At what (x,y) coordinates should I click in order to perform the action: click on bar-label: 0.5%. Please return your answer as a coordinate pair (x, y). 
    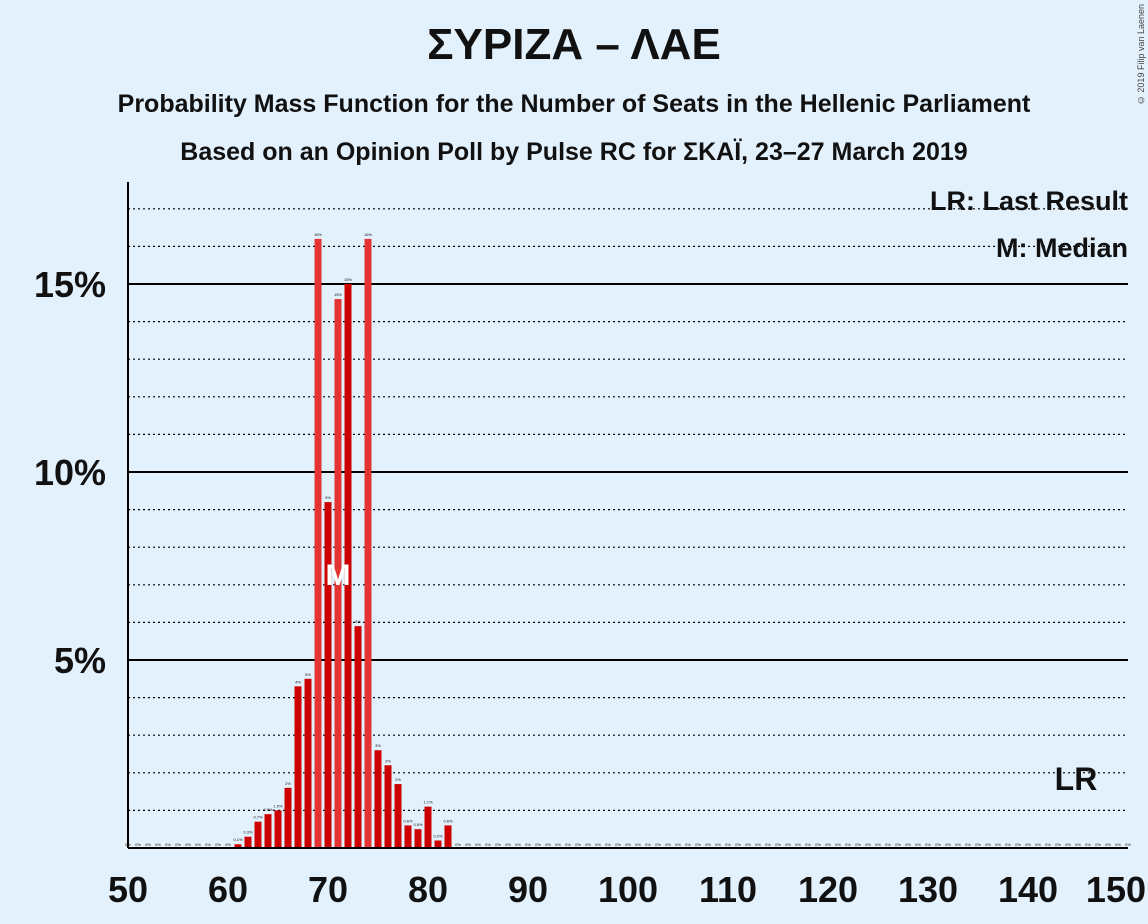
    Looking at the image, I should click on (418, 824).